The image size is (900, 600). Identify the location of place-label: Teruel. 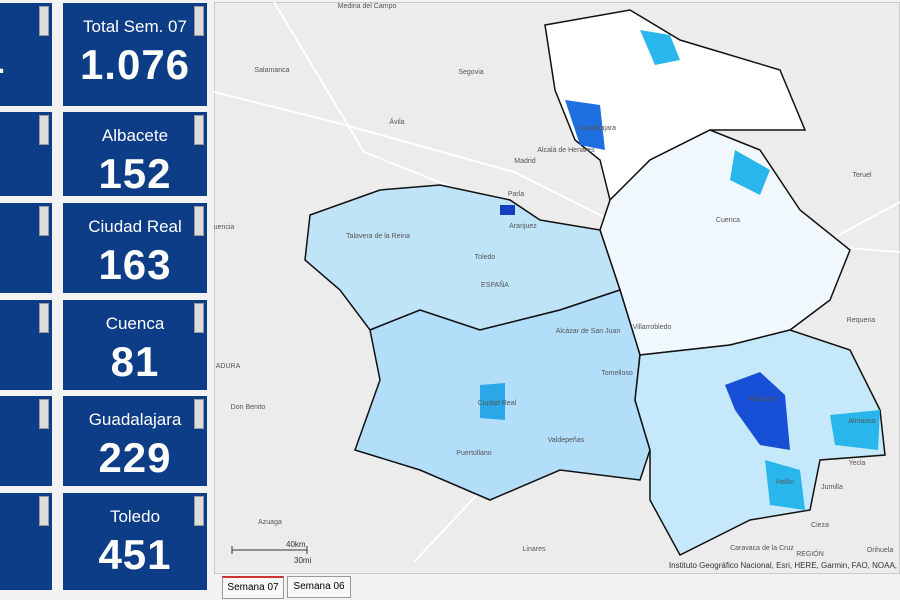
(862, 175).